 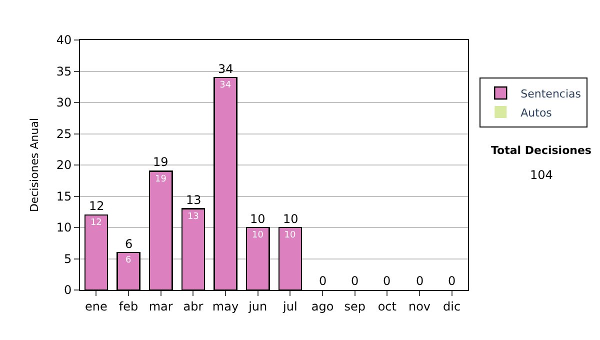 What do you see at coordinates (226, 85) in the screenshot?
I see `data-label: 34` at bounding box center [226, 85].